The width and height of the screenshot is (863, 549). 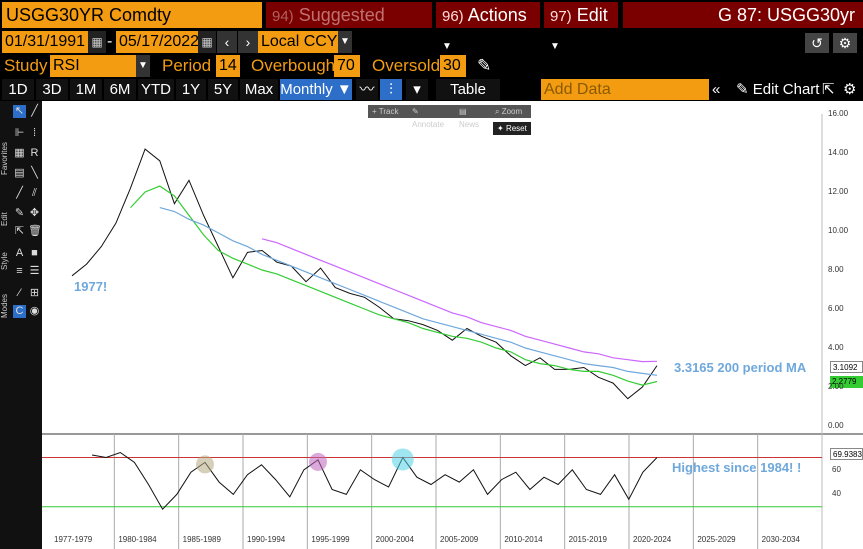 What do you see at coordinates (850, 89) in the screenshot?
I see `gear-icon: ⚙` at bounding box center [850, 89].